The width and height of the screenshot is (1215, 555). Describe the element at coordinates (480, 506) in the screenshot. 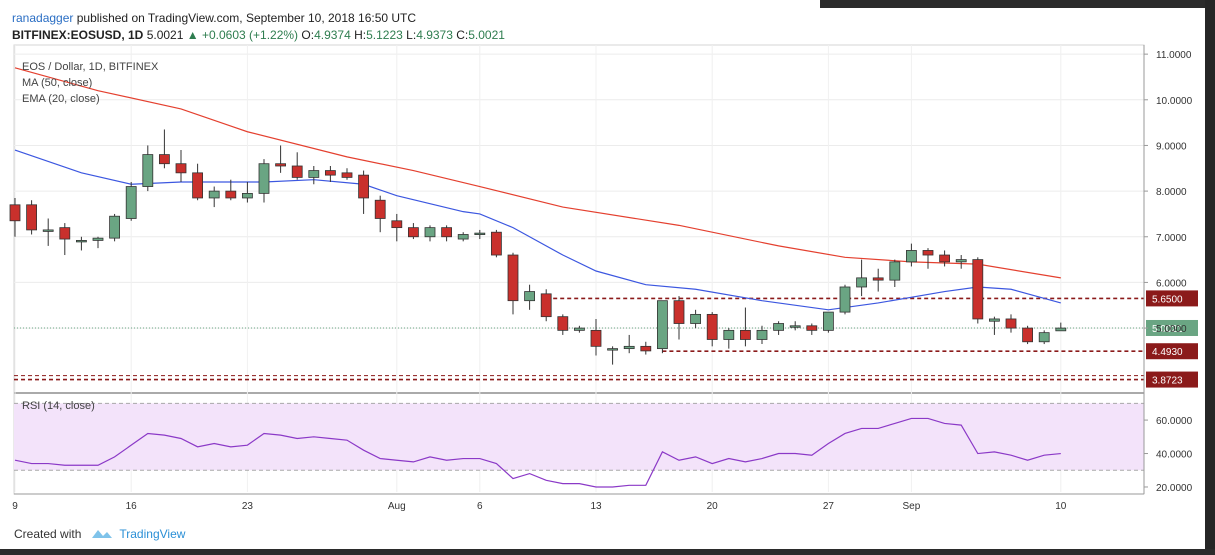

I see `time-tick-label: 6` at that location.